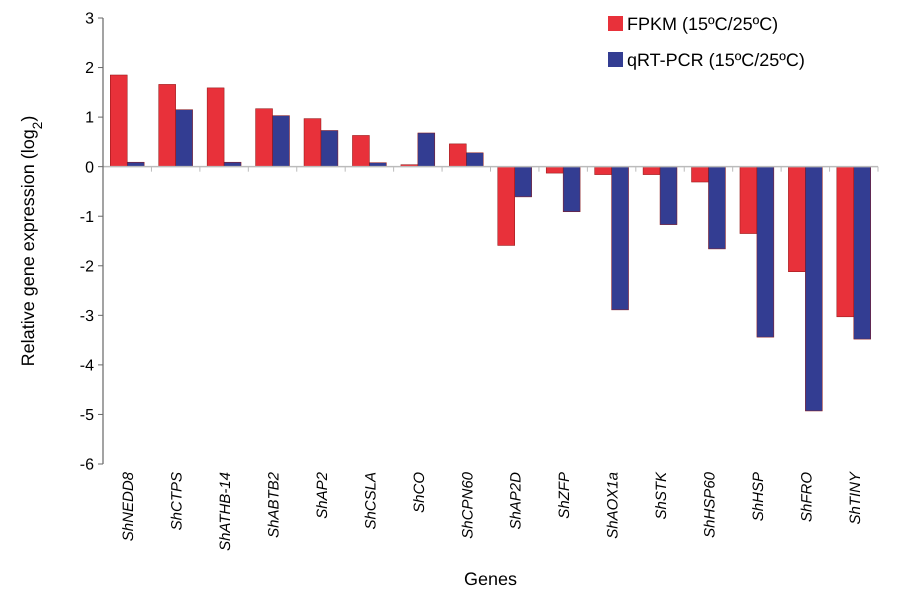 This screenshot has width=898, height=603. Describe the element at coordinates (89, 167) in the screenshot. I see `y-tick-label: 0` at that location.